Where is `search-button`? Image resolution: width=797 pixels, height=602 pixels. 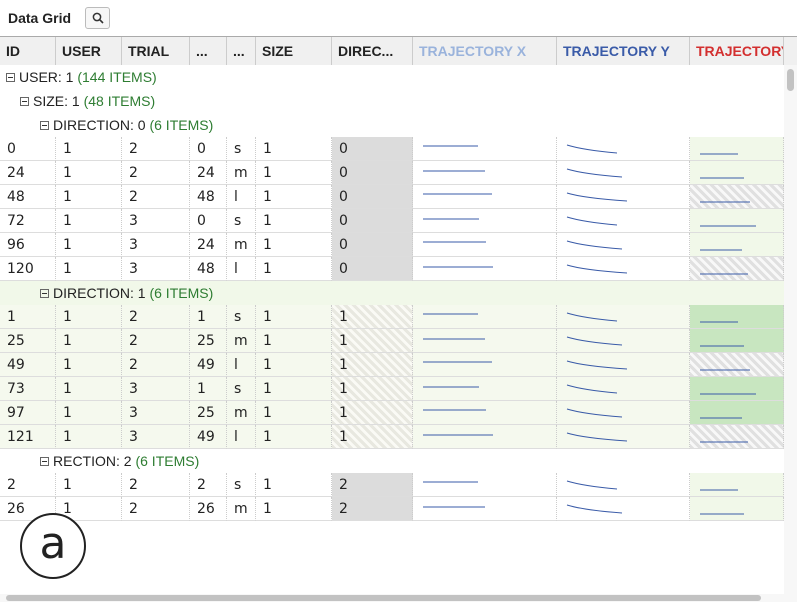
search-button is located at coordinates (97, 18).